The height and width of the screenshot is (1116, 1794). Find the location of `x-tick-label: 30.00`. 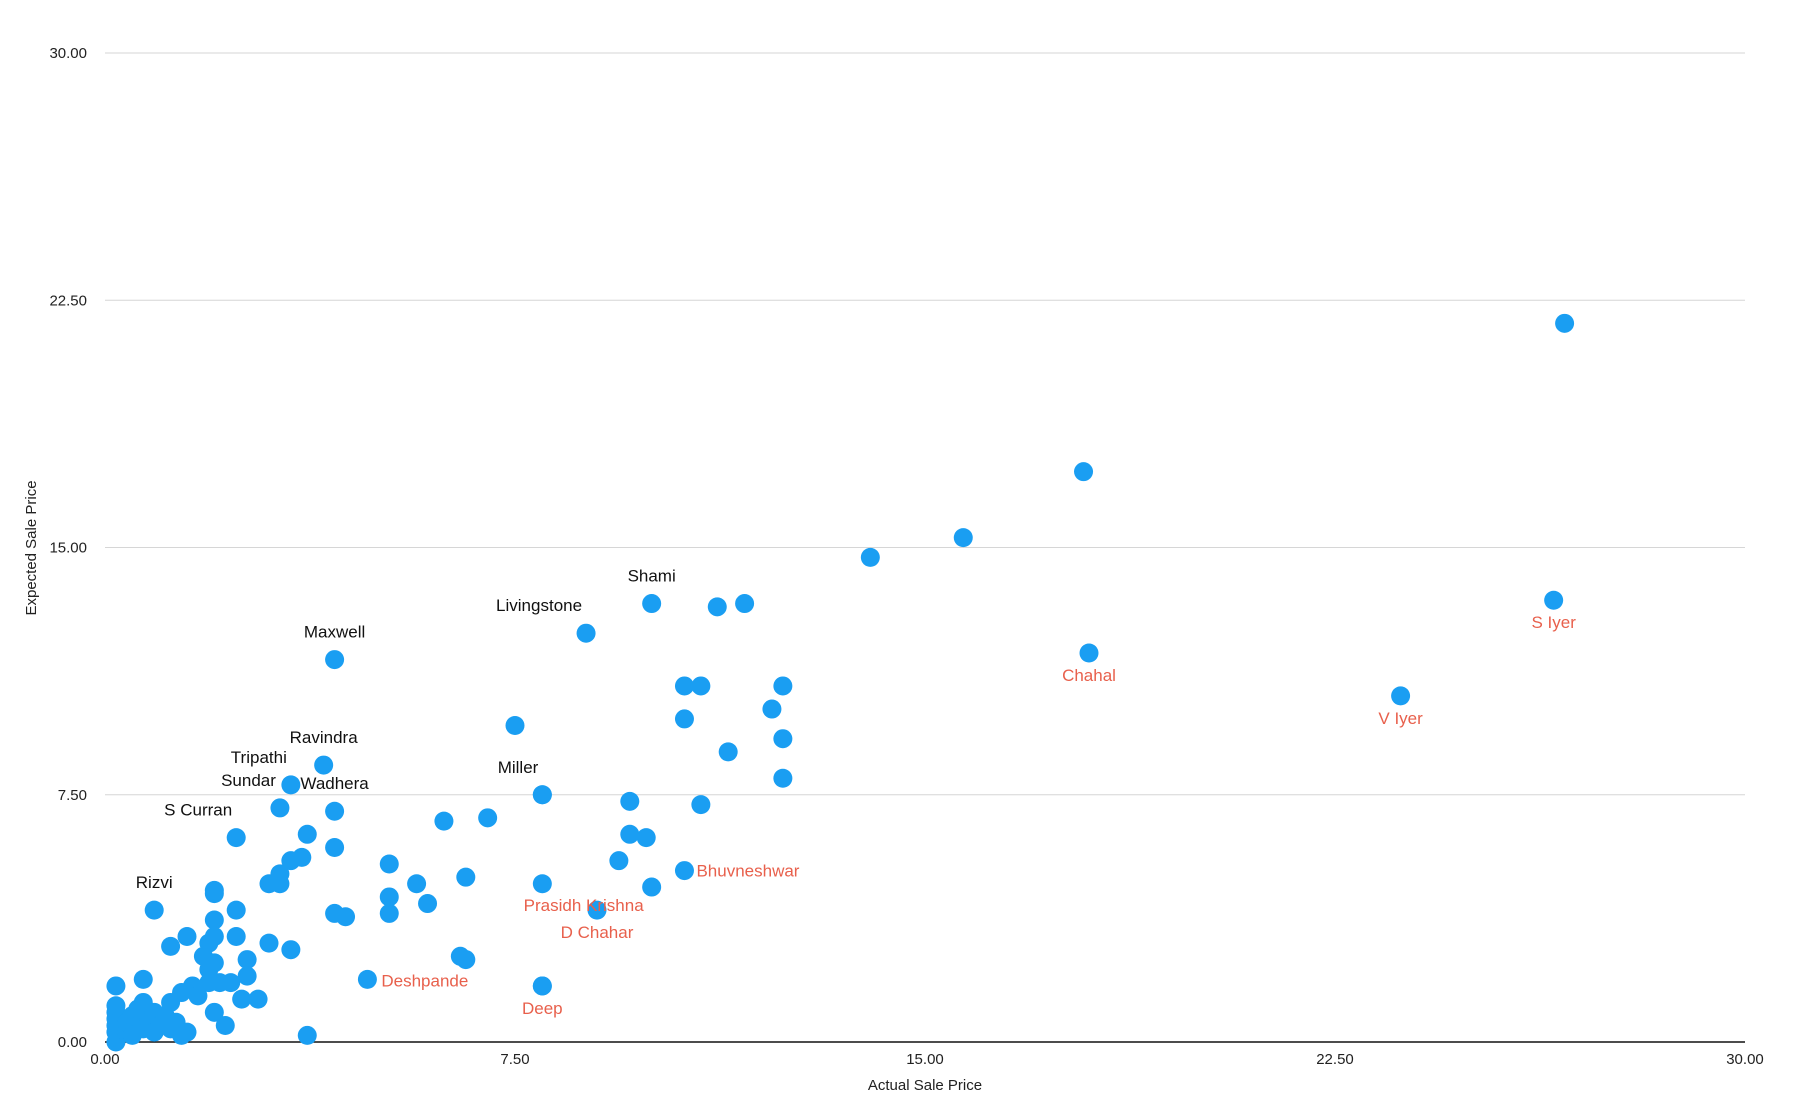

x-tick-label: 30.00 is located at coordinates (1745, 1059).